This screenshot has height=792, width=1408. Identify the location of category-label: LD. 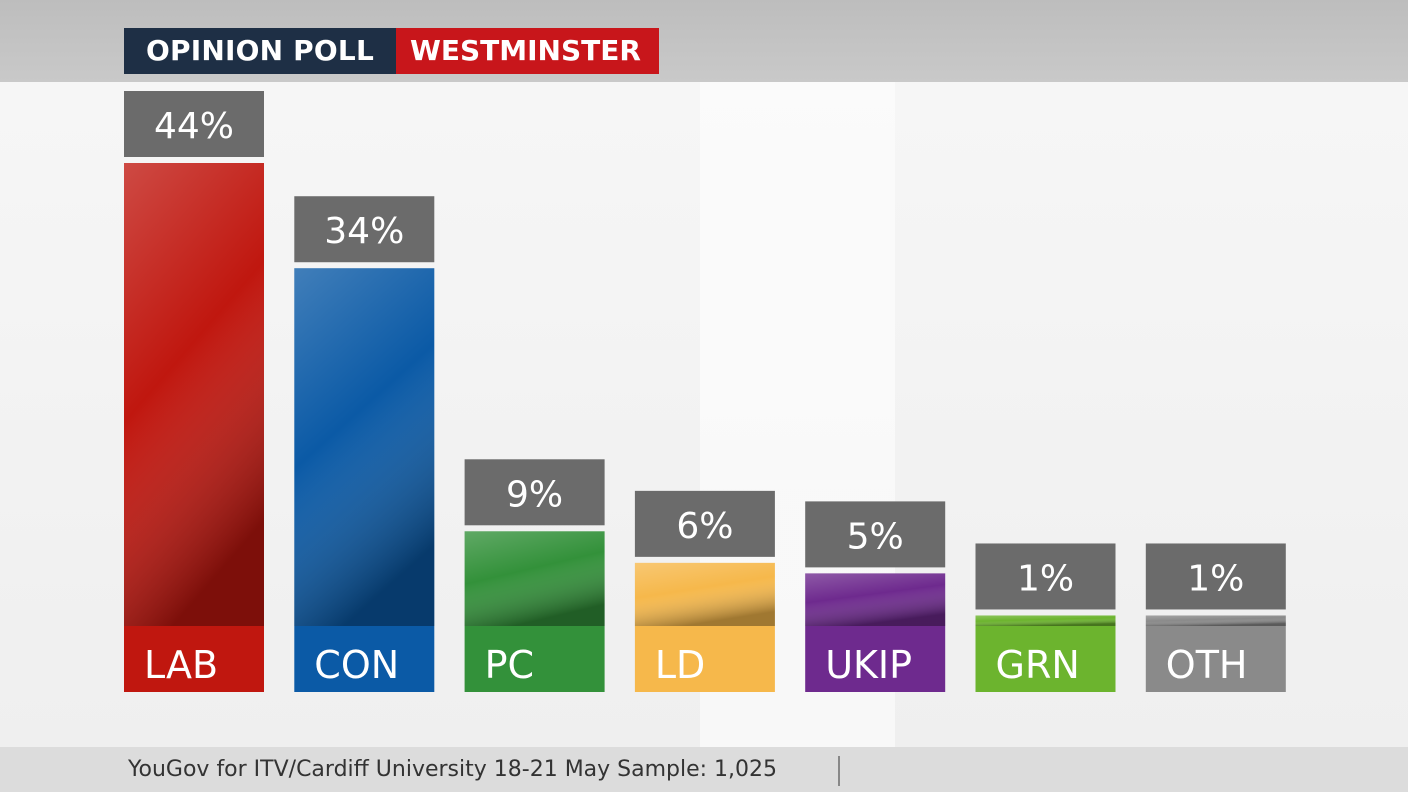
(680, 665).